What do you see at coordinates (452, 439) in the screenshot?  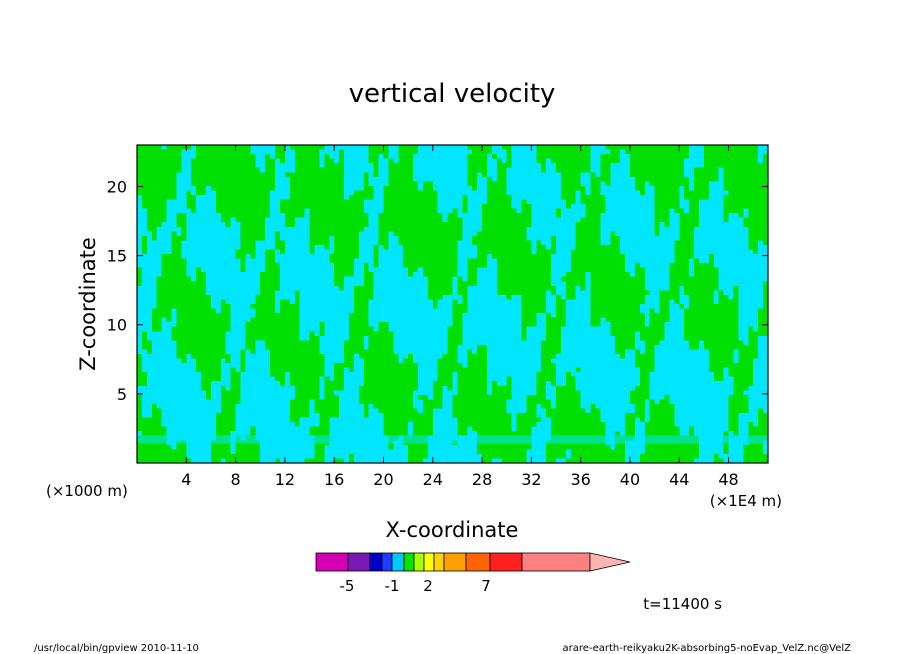 I see `surface-layer-band` at bounding box center [452, 439].